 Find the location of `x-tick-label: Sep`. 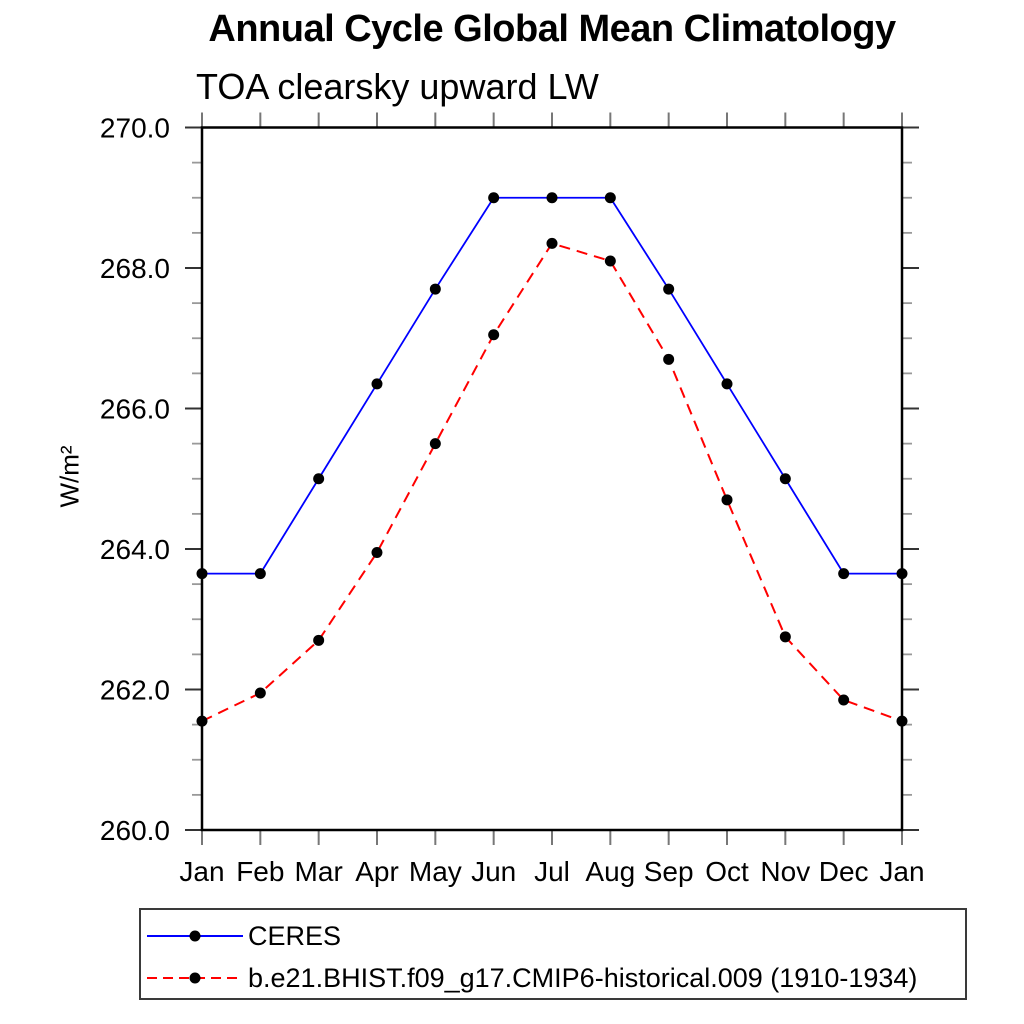

x-tick-label: Sep is located at coordinates (669, 871).